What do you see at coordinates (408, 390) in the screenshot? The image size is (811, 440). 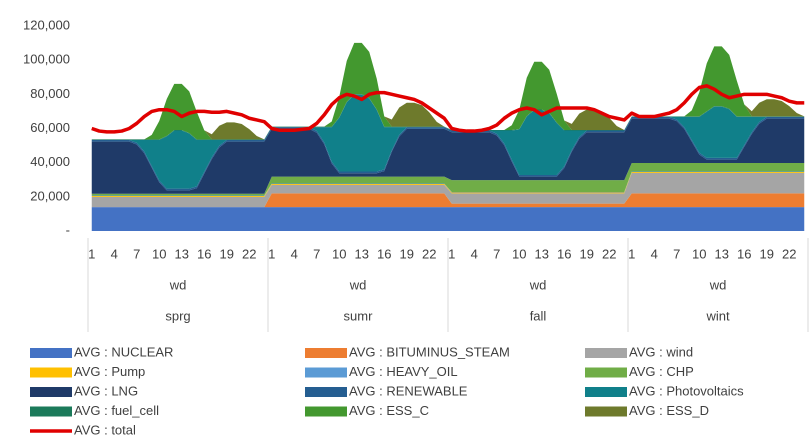 I see `legend-label: AVG : RENEWABLE` at bounding box center [408, 390].